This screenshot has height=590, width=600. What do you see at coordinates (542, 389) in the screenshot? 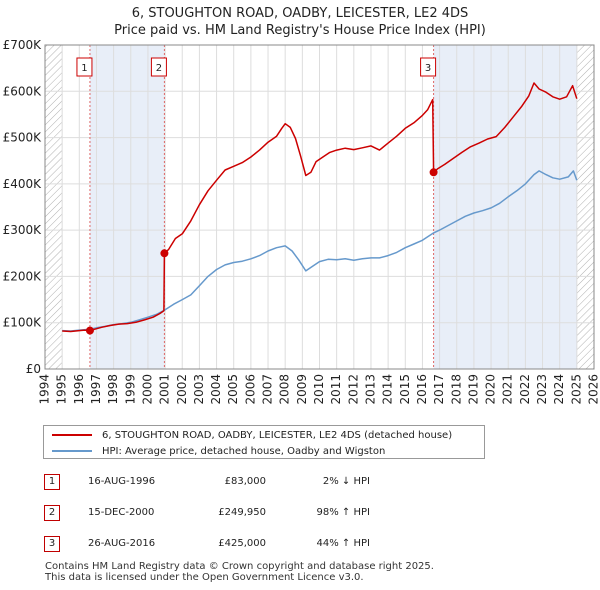
I see `x-tick-label: 2023` at bounding box center [542, 389].